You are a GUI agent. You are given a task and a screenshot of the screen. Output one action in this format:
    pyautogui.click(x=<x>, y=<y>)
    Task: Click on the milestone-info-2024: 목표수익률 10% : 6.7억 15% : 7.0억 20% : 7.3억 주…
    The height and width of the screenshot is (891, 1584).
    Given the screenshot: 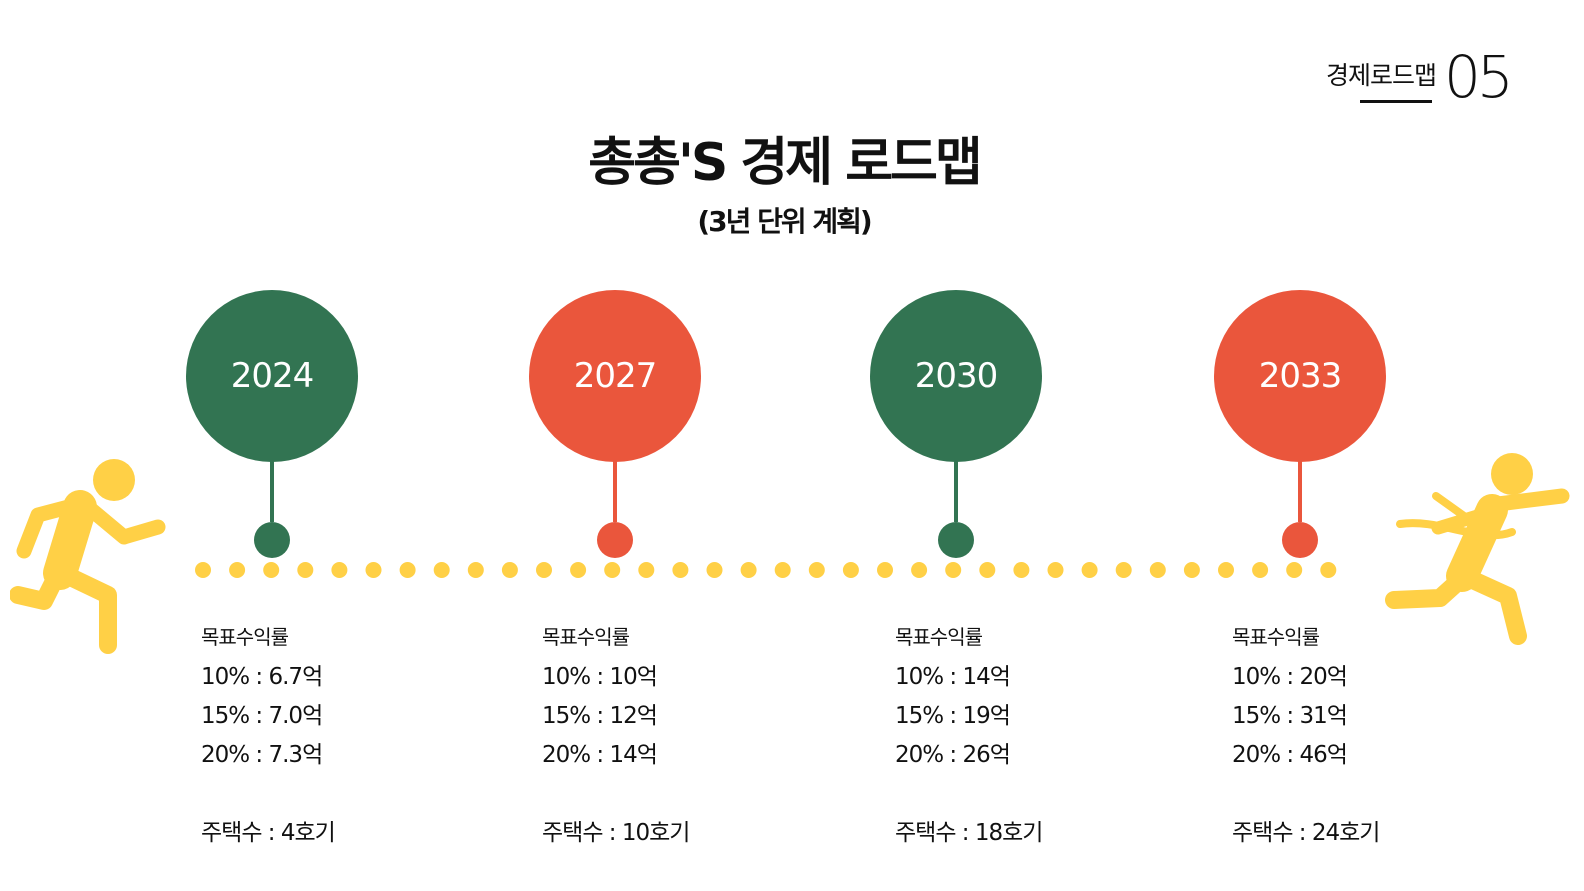 What is the action you would take?
    pyautogui.click(x=331, y=736)
    